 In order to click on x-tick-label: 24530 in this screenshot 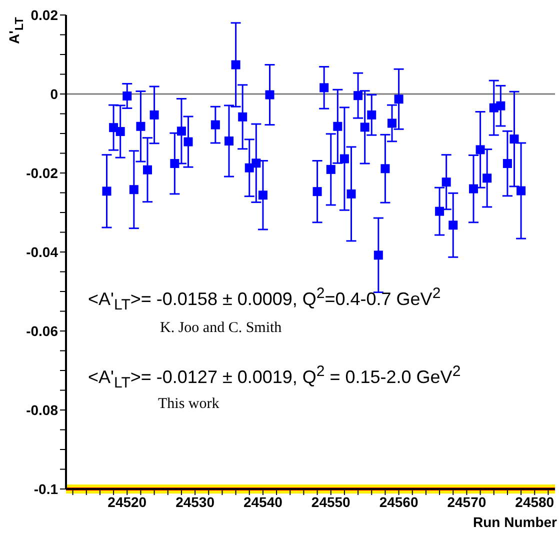, I will do `click(195, 502)`.